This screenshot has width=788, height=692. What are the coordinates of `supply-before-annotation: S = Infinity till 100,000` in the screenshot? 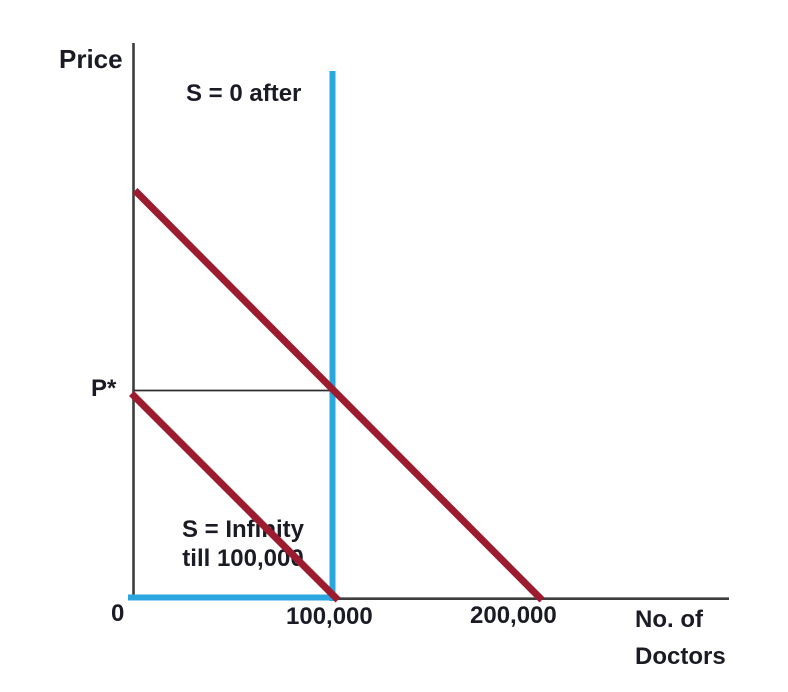 It's located at (243, 544).